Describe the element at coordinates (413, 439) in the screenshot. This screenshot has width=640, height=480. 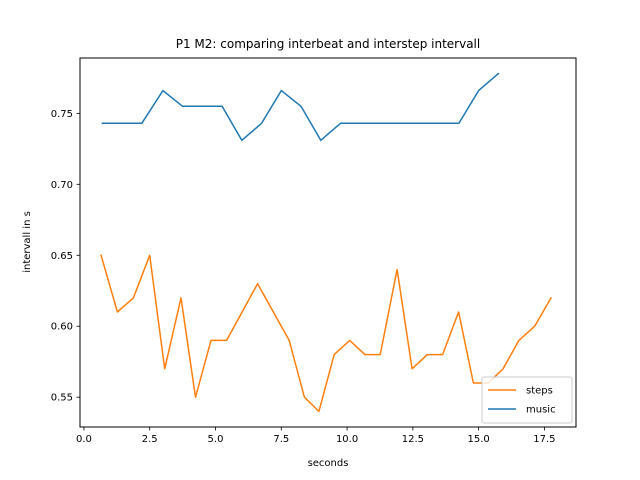
I see `x-tick-label: 12.5` at that location.